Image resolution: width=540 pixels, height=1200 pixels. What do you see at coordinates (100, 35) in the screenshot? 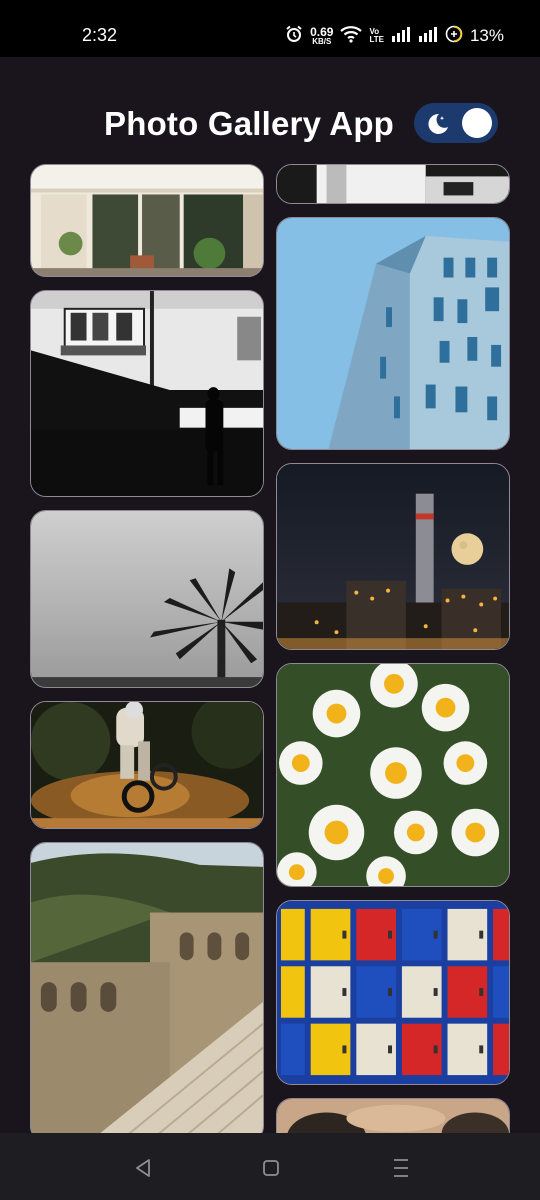
I see `status-time: 2:32` at bounding box center [100, 35].